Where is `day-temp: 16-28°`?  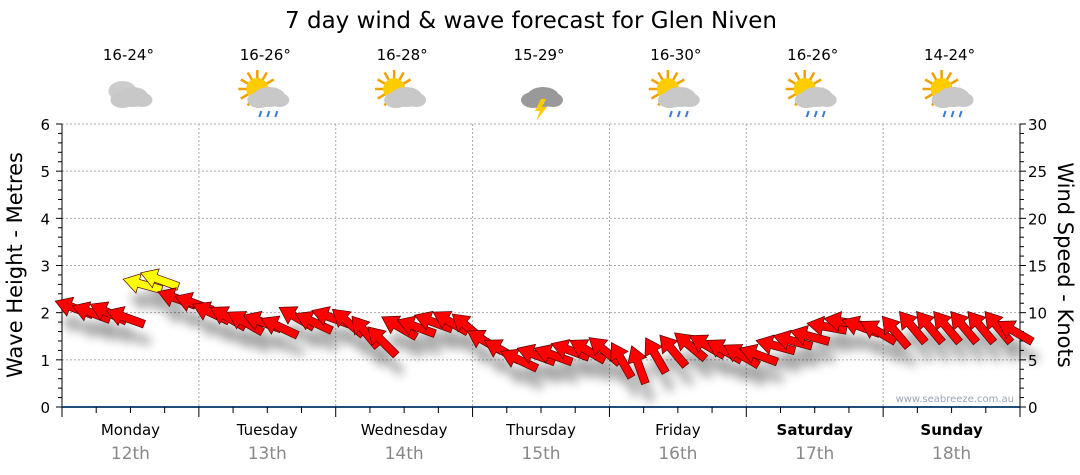
day-temp: 16-28° is located at coordinates (402, 55).